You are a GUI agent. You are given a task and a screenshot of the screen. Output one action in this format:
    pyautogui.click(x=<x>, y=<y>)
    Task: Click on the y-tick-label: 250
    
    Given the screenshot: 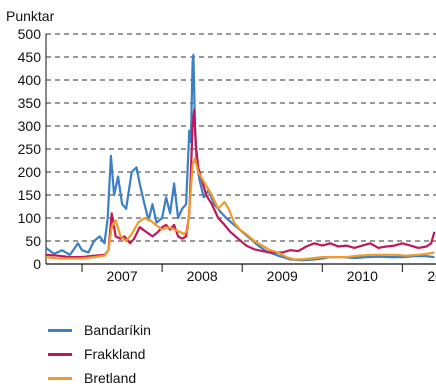 What is the action you would take?
    pyautogui.click(x=30, y=149)
    